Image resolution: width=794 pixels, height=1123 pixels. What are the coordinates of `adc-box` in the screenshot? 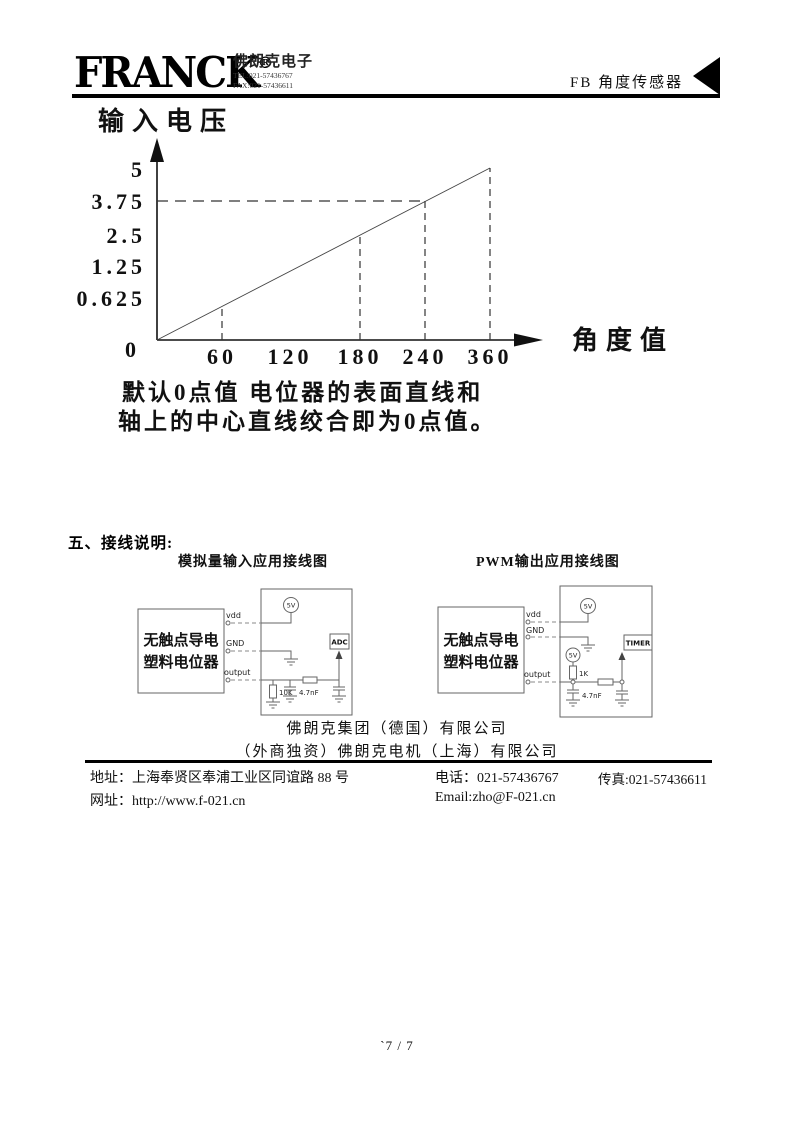 It's located at (339, 641).